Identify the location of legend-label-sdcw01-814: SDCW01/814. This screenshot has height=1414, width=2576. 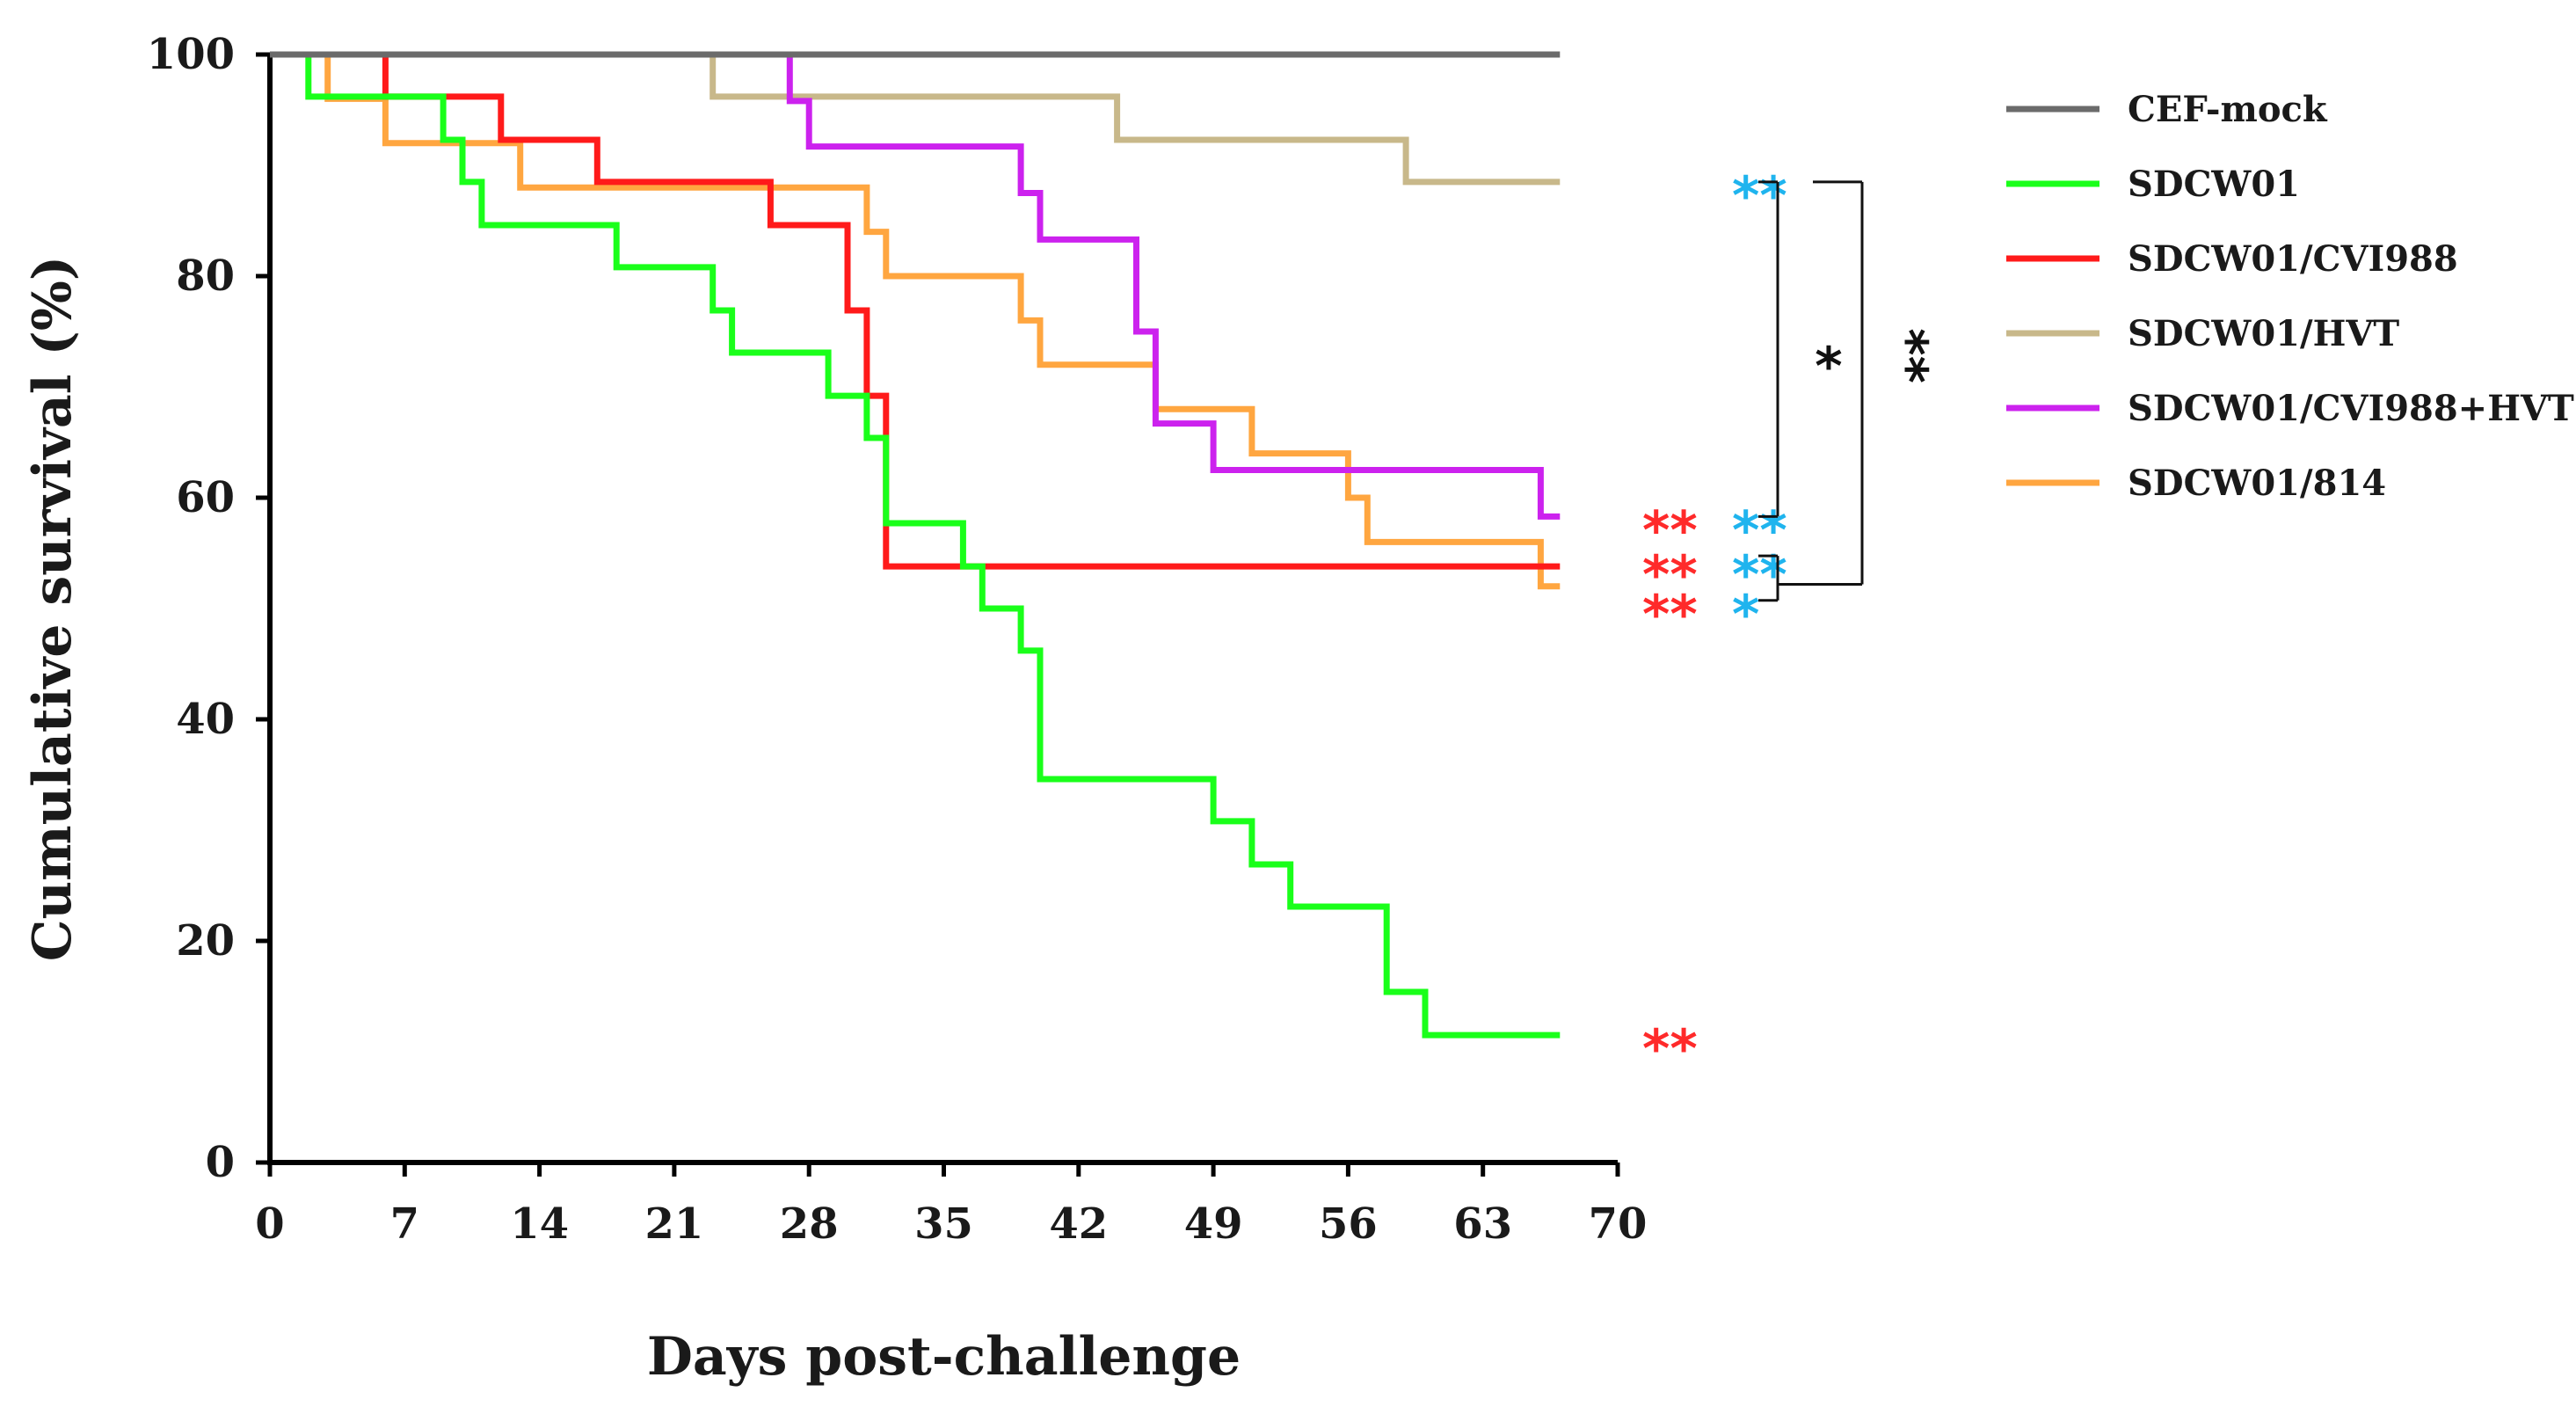
(2257, 483).